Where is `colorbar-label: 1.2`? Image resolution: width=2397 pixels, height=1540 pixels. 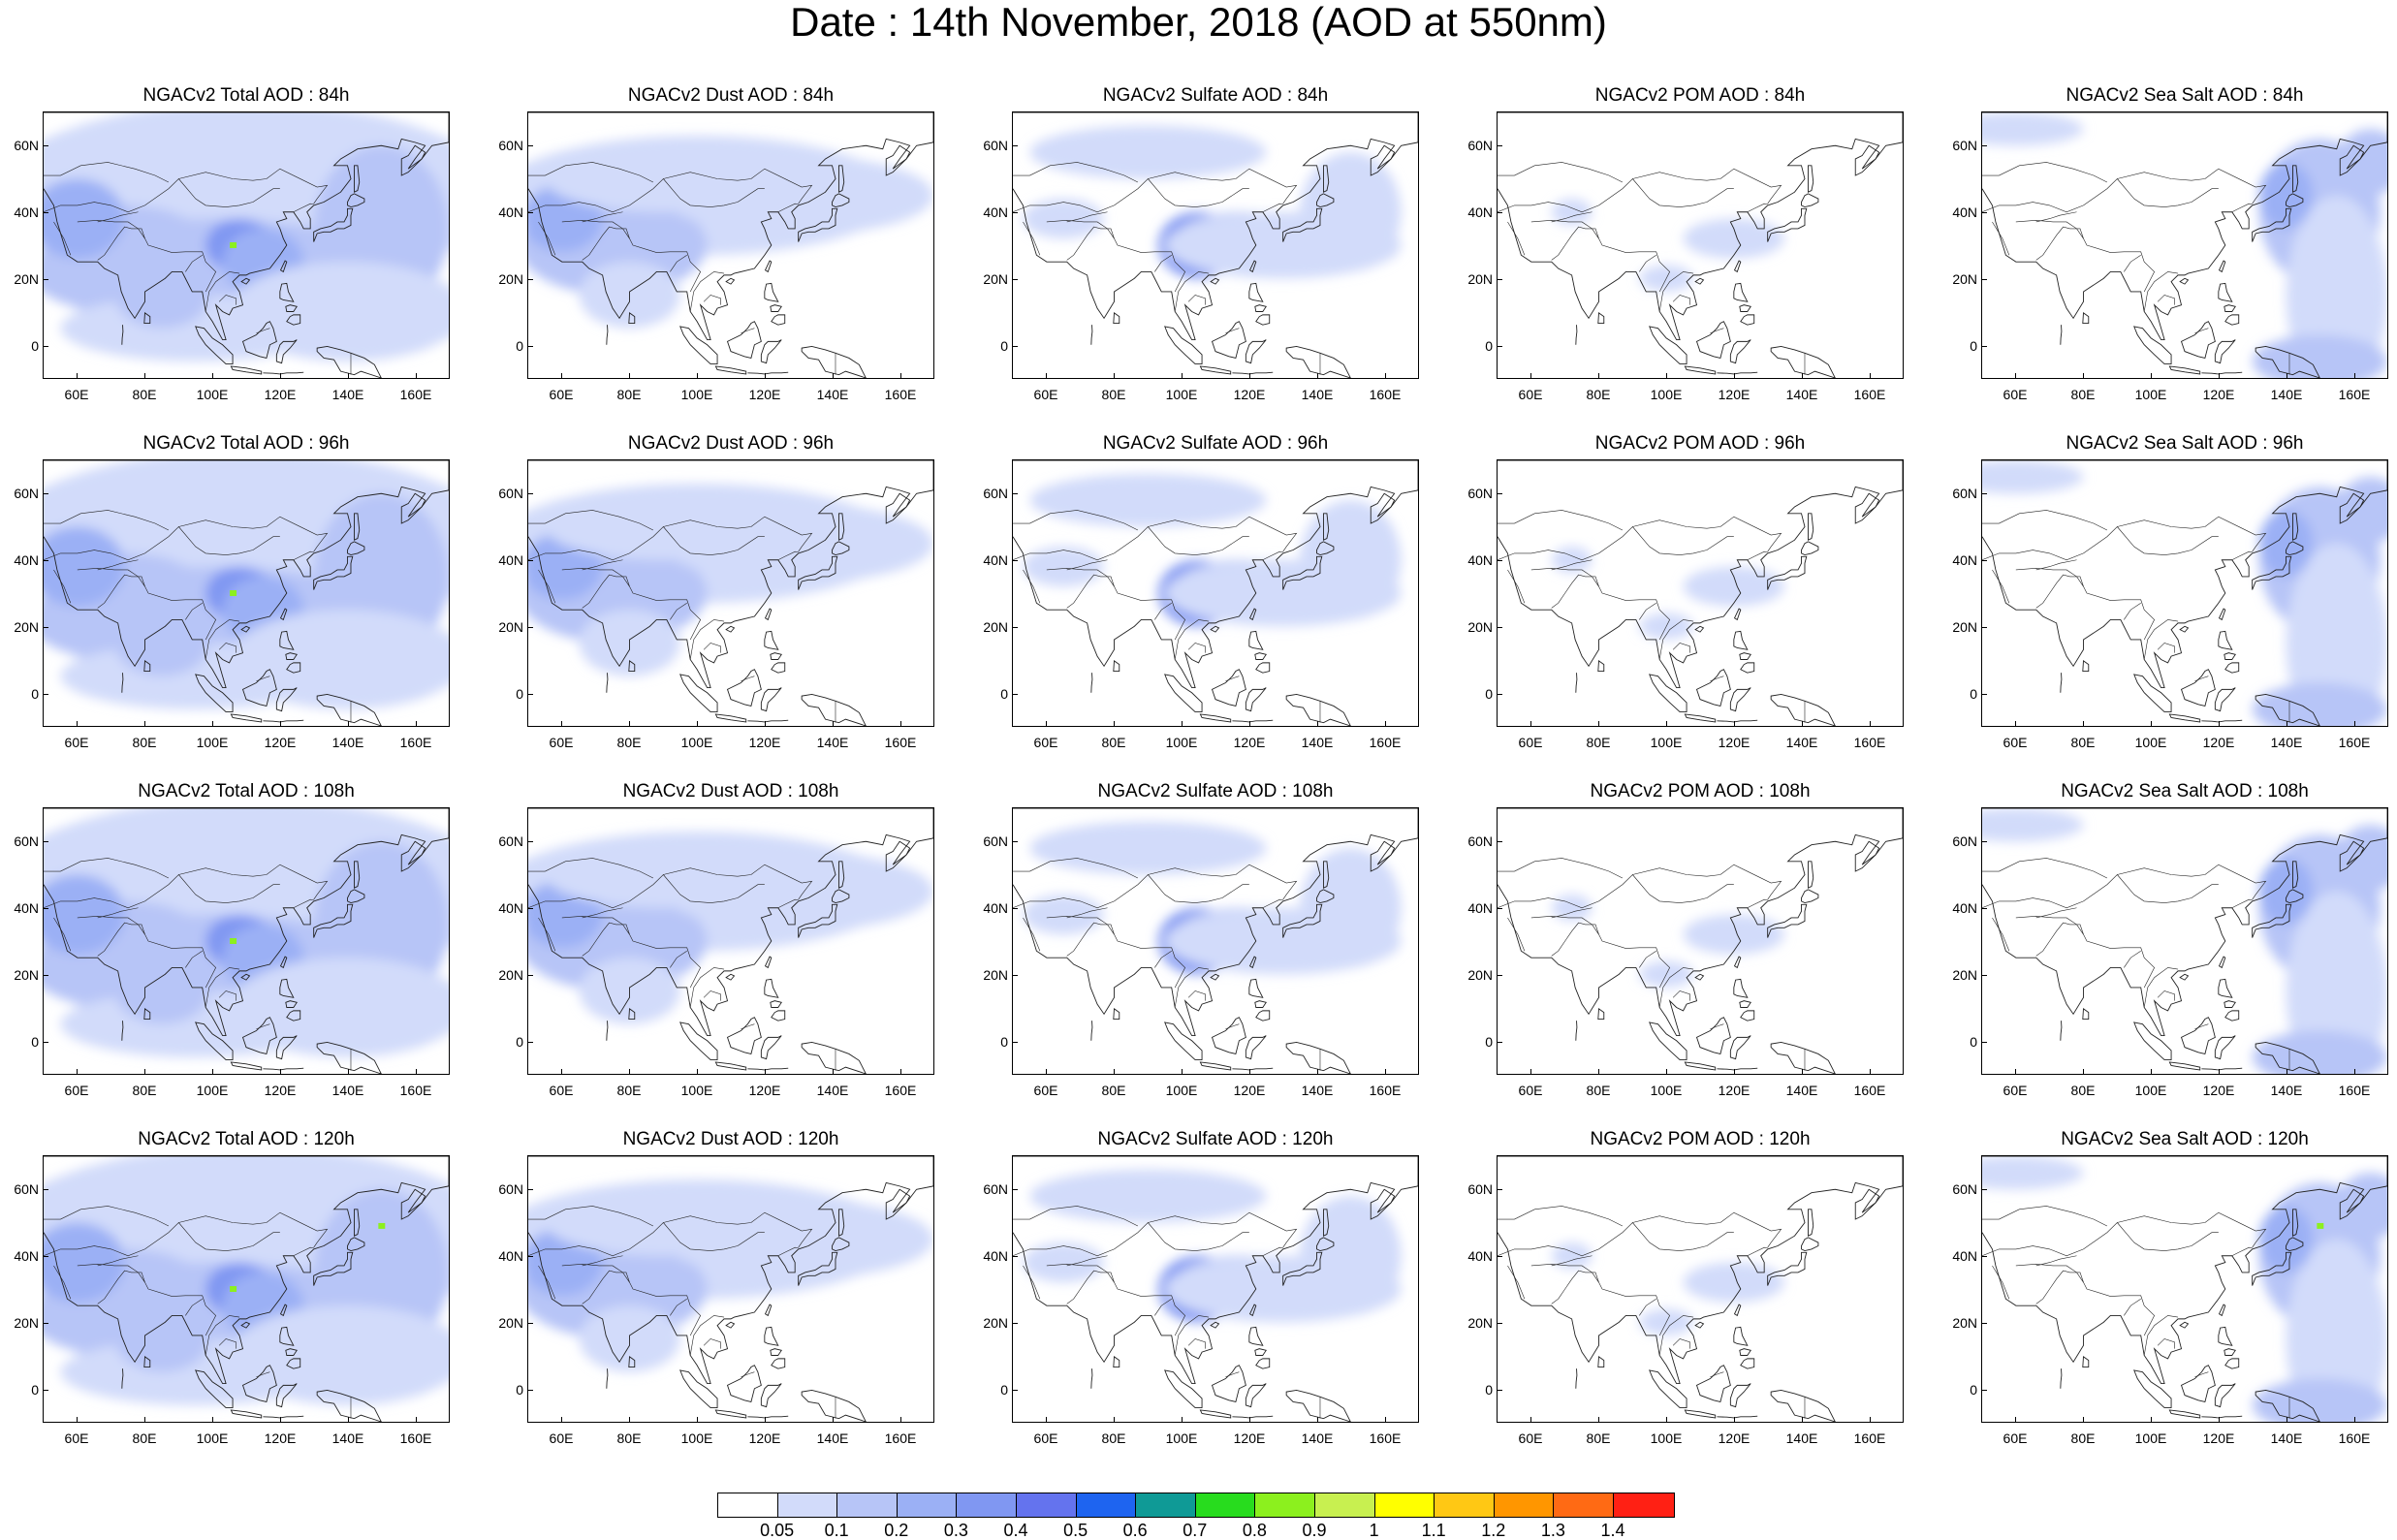
colorbar-label: 1.2 is located at coordinates (1493, 1530).